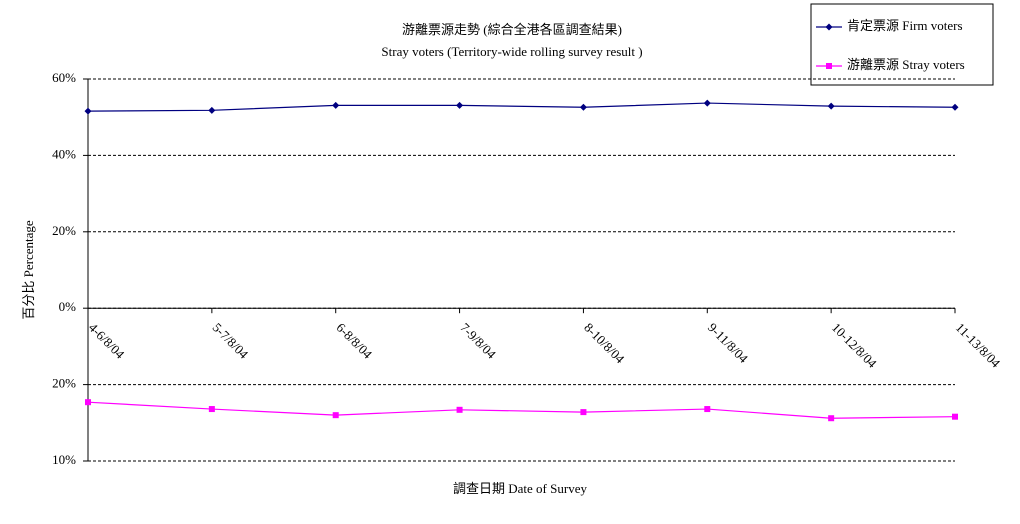 The width and height of the screenshot is (1020, 524). Describe the element at coordinates (354, 341) in the screenshot. I see `x-tick-label: 6-8/8/04` at that location.